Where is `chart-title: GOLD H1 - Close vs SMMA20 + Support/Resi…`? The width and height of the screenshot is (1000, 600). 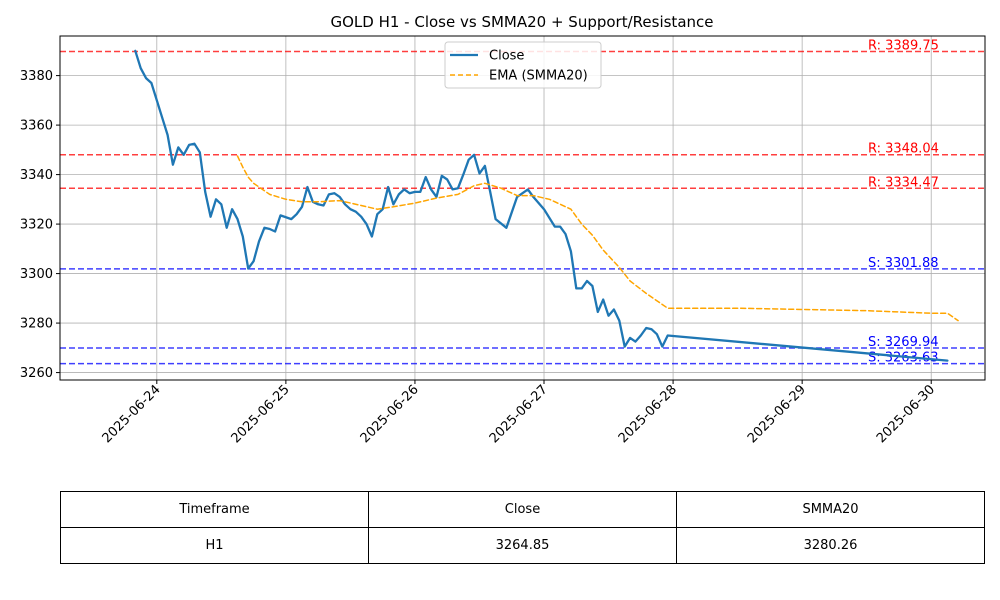
chart-title: GOLD H1 - Close vs SMMA20 + Support/Resi… is located at coordinates (521, 22).